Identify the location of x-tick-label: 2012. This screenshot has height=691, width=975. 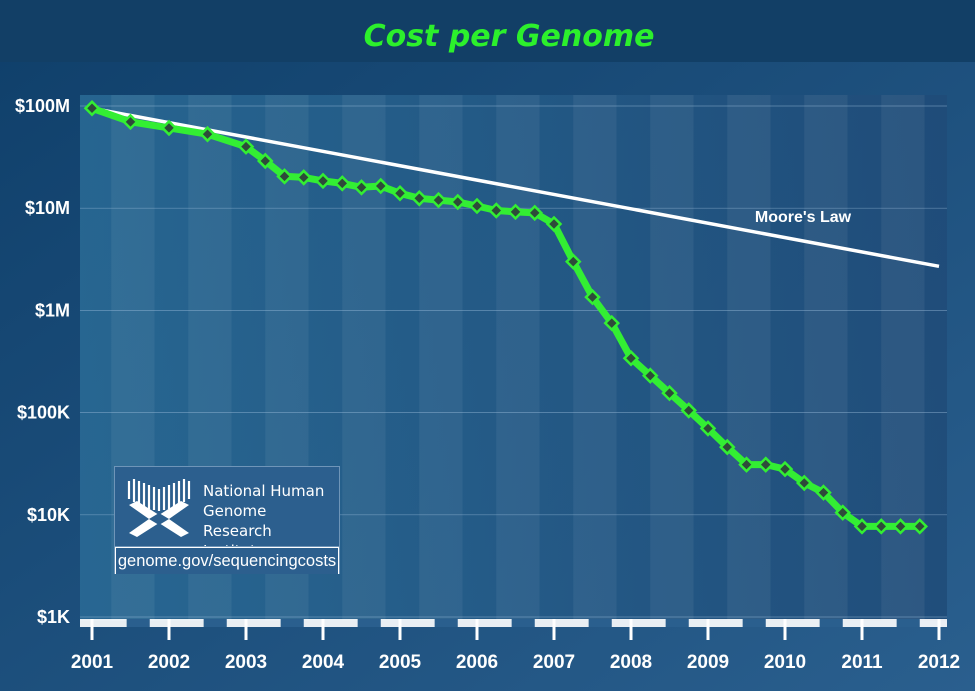
(939, 662).